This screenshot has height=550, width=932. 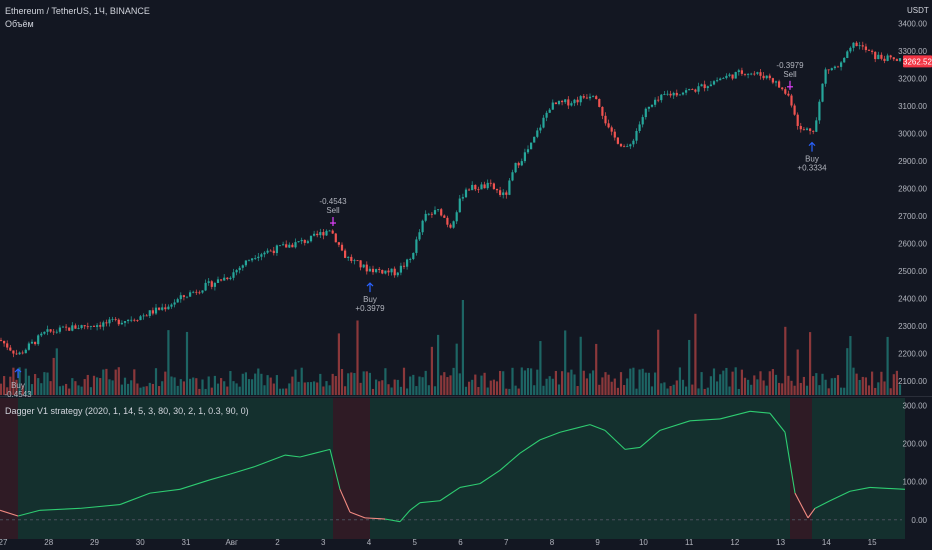 What do you see at coordinates (912, 134) in the screenshot?
I see `price-axis-tick: 3000.00` at bounding box center [912, 134].